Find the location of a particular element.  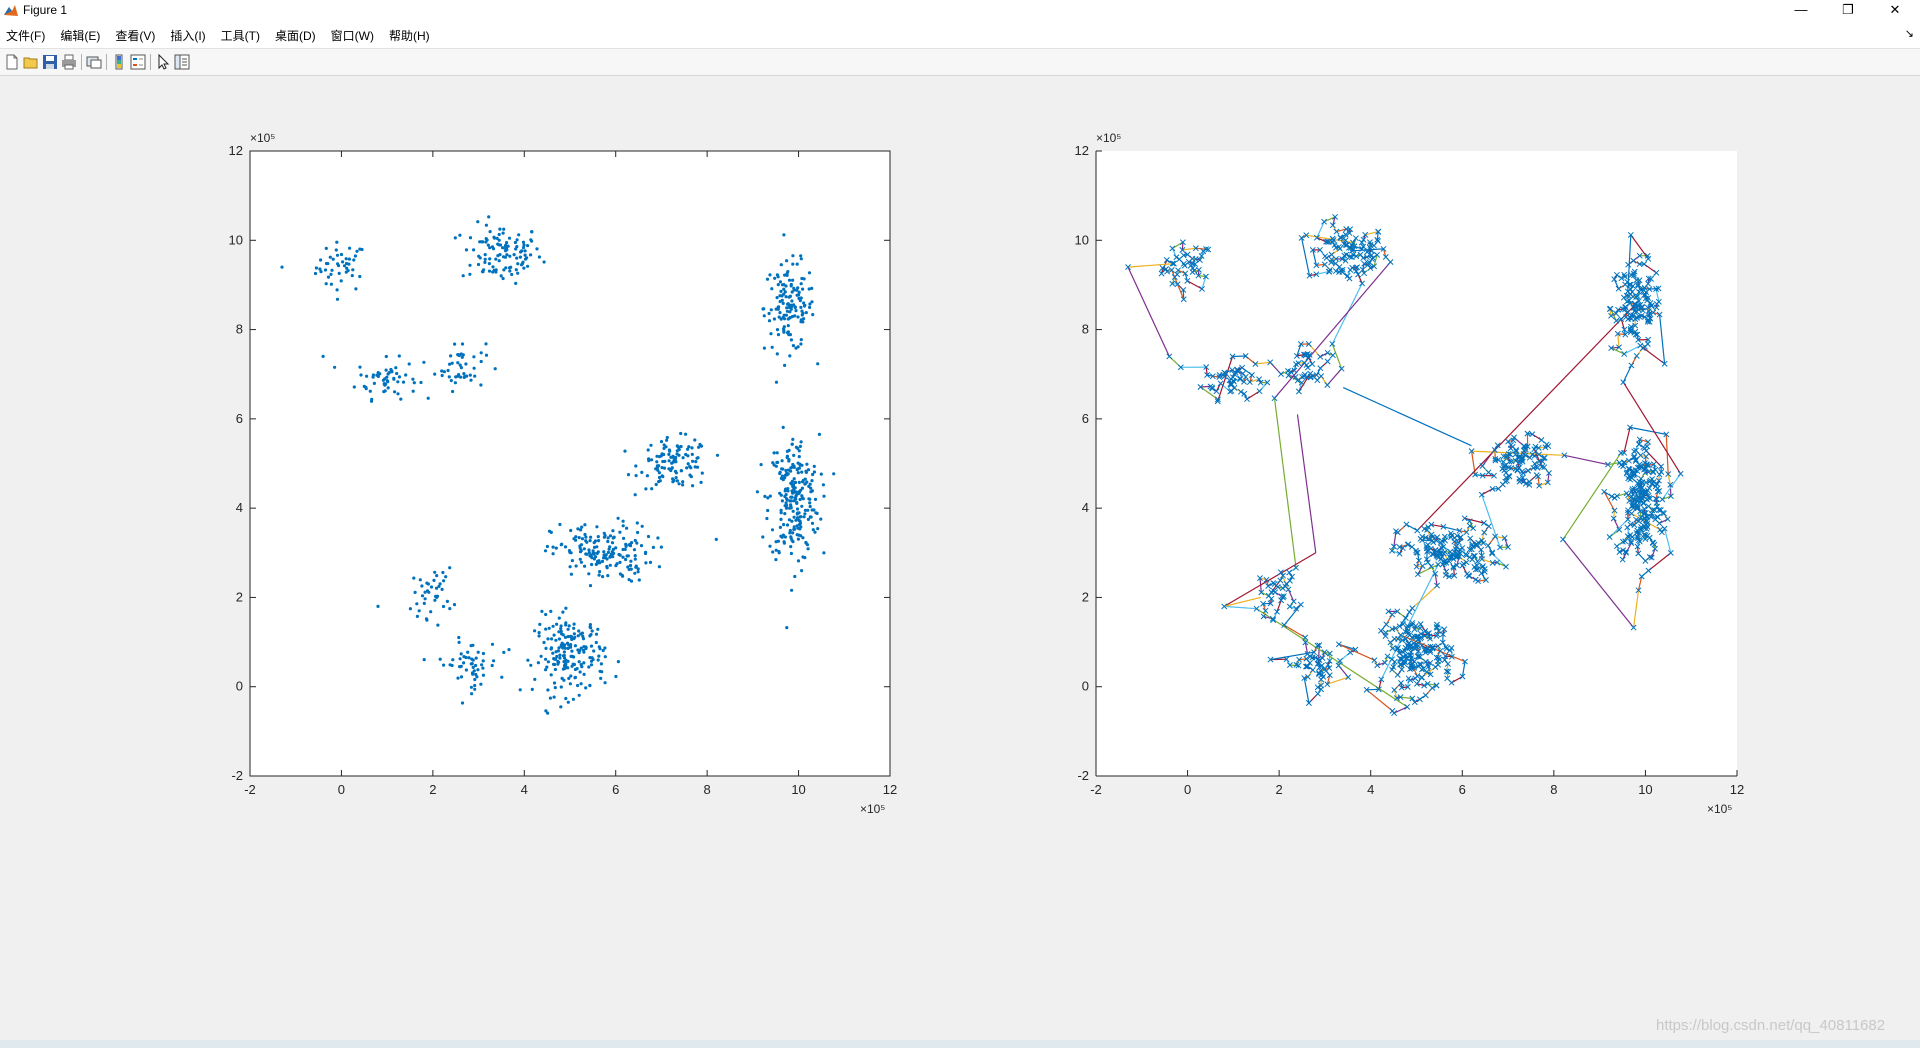

menu-edit: 编辑(E) is located at coordinates (80, 36).